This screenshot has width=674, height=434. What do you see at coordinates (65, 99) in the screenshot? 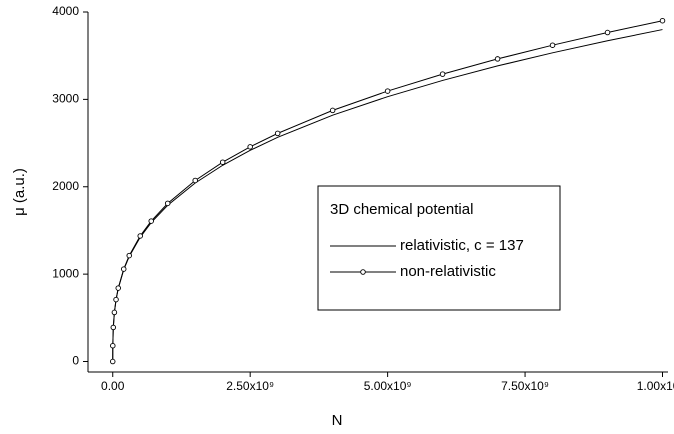
I see `y-tick-label: 3000` at bounding box center [65, 99].